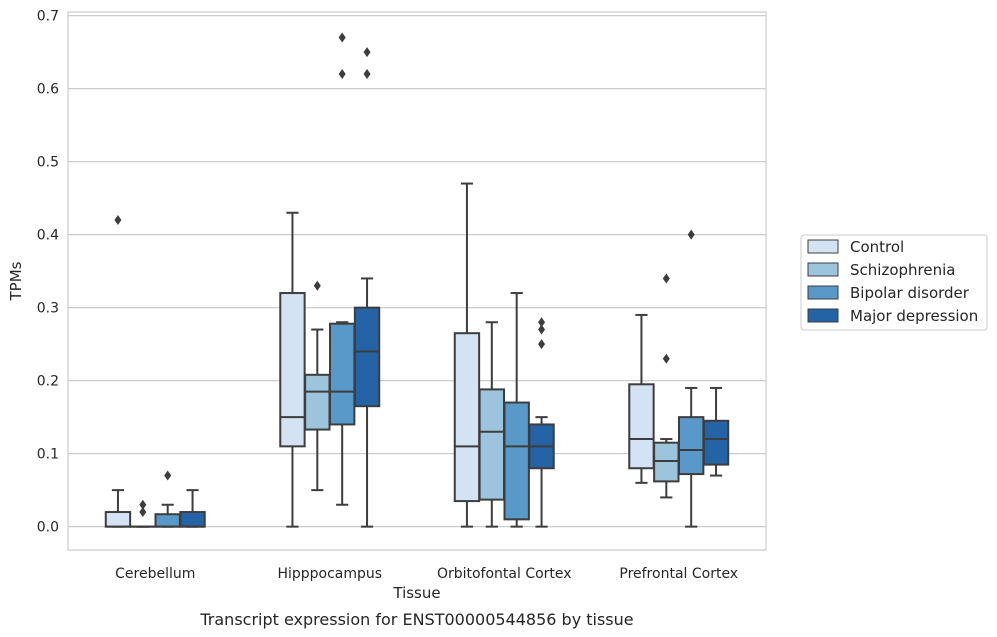 The width and height of the screenshot is (997, 637). I want to click on y-tick-label: 0.6, so click(48, 90).